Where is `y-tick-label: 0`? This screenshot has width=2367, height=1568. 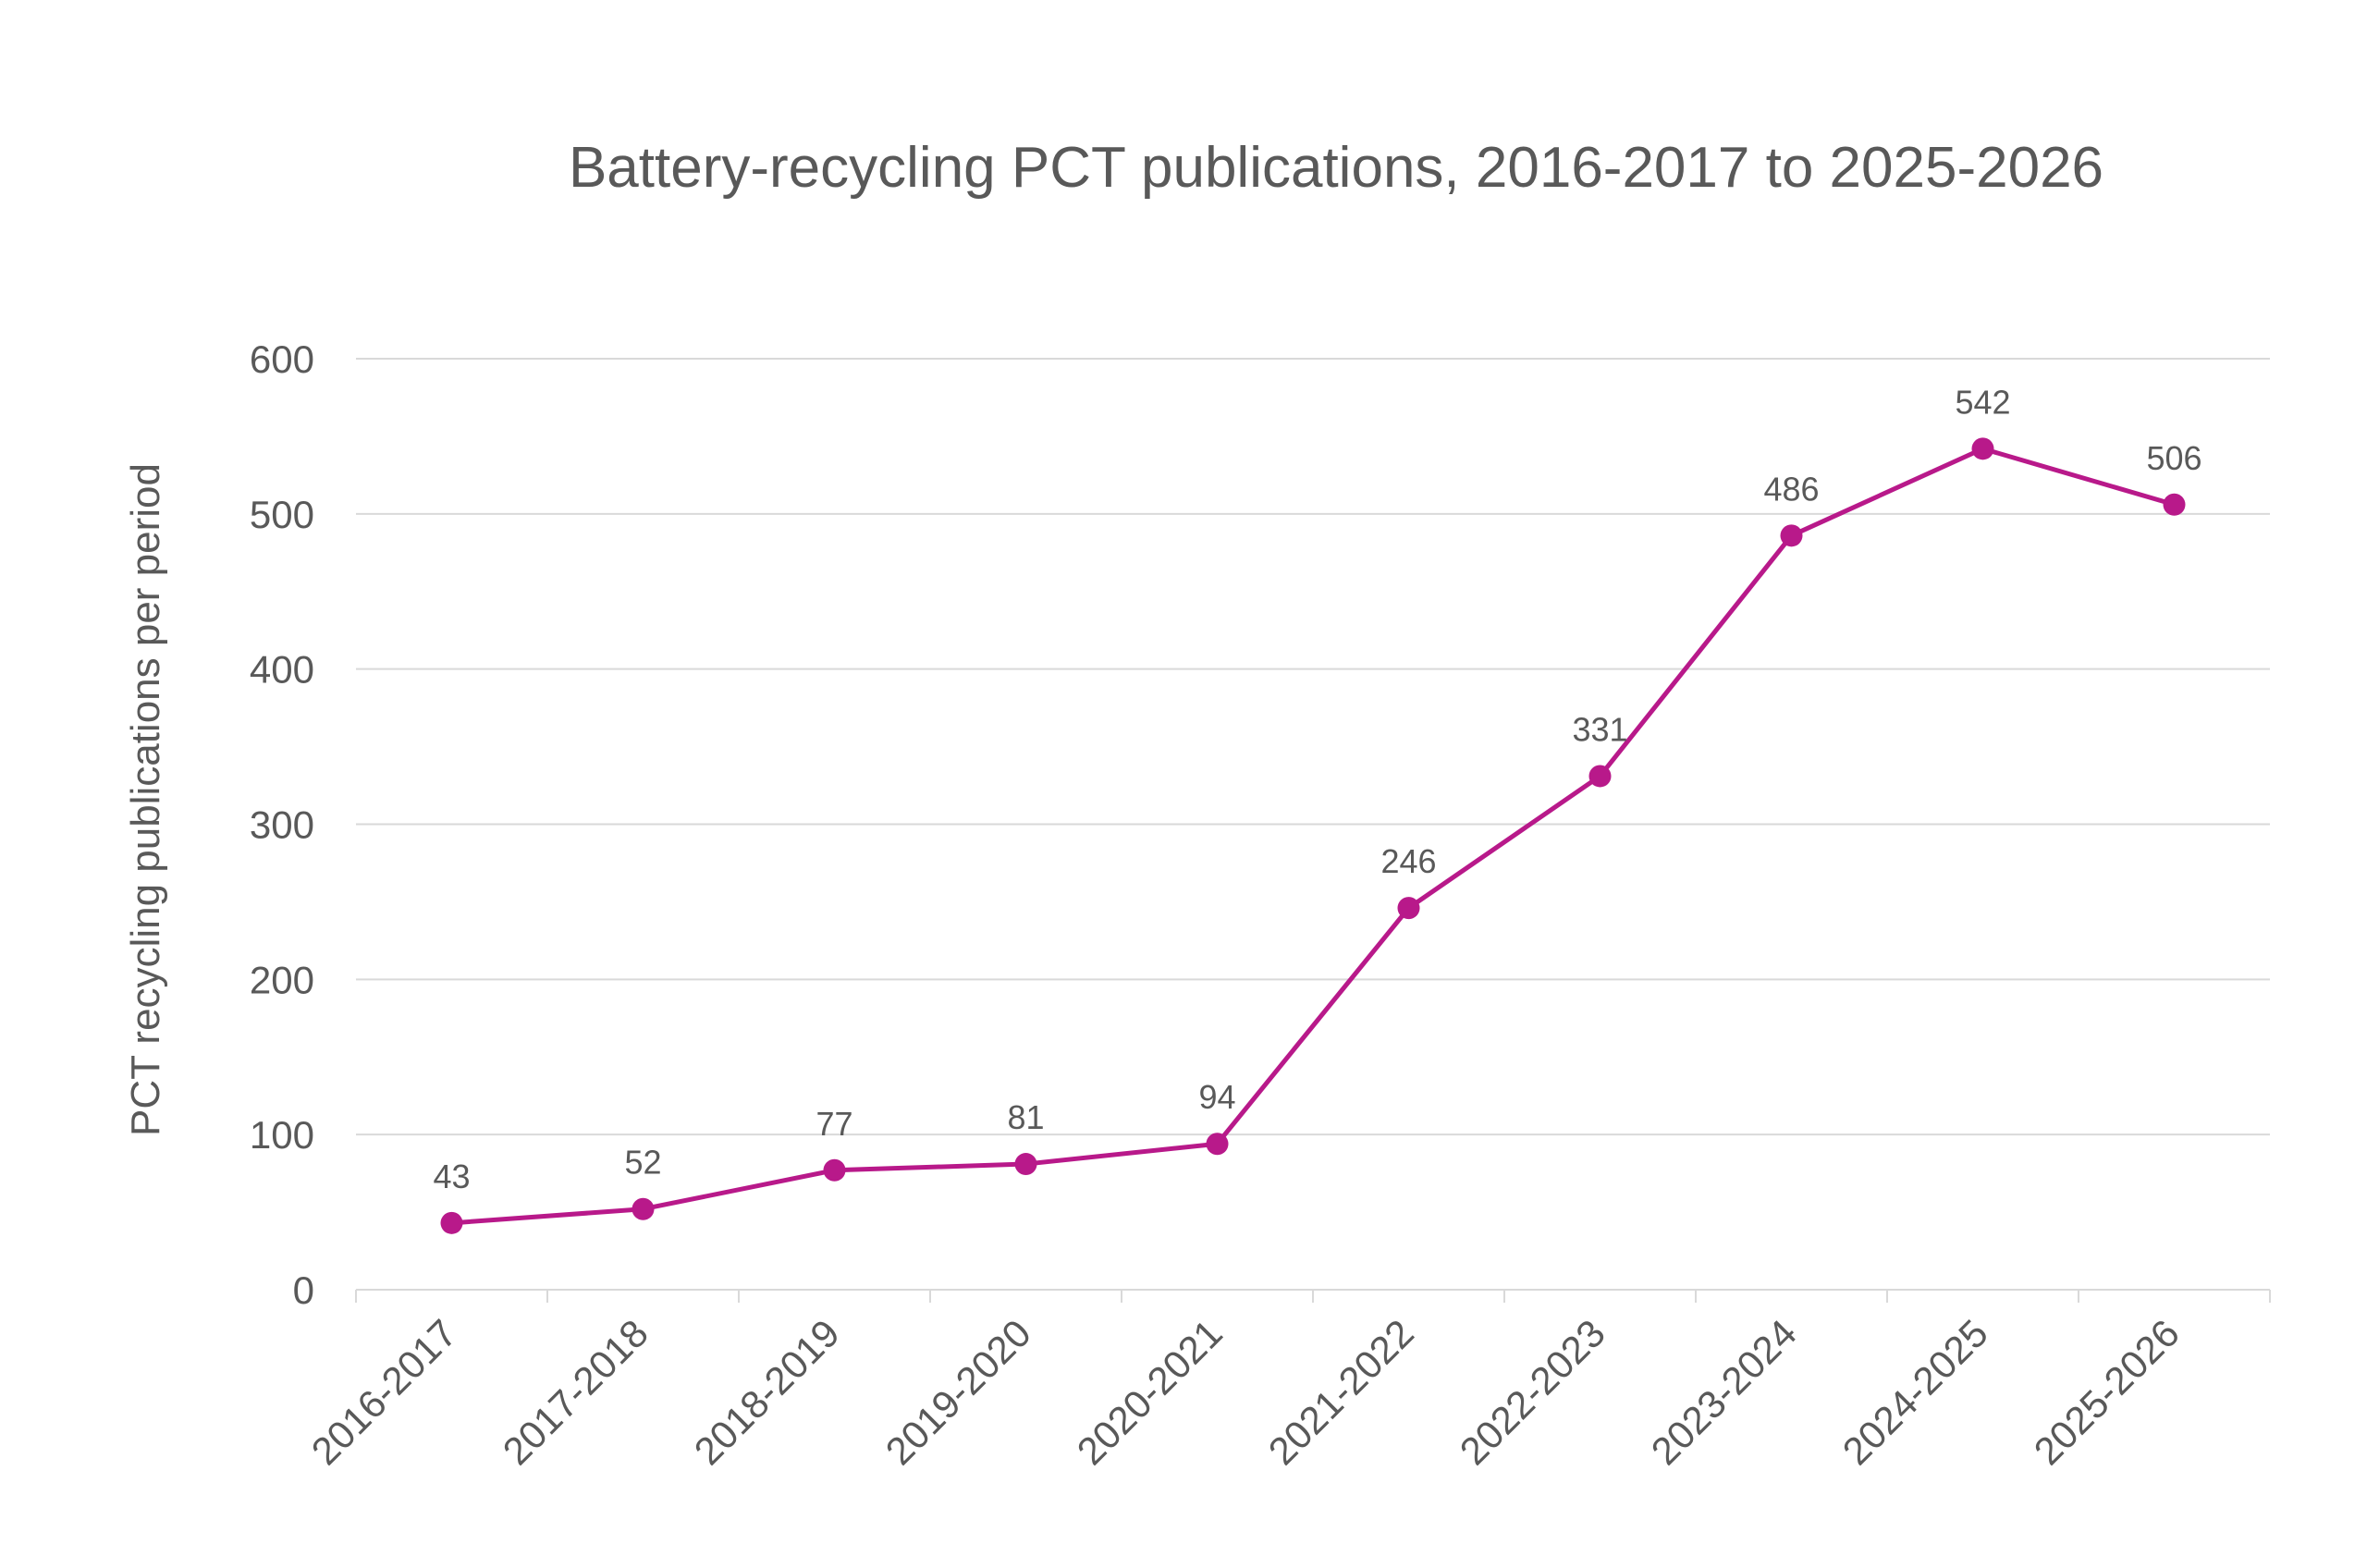 y-tick-label: 0 is located at coordinates (303, 1290).